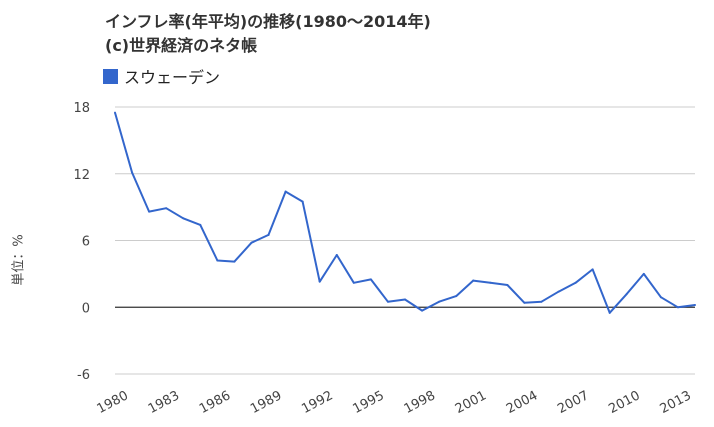 The width and height of the screenshot is (714, 427). What do you see at coordinates (164, 402) in the screenshot?
I see `x-tick-label: 1983` at bounding box center [164, 402].